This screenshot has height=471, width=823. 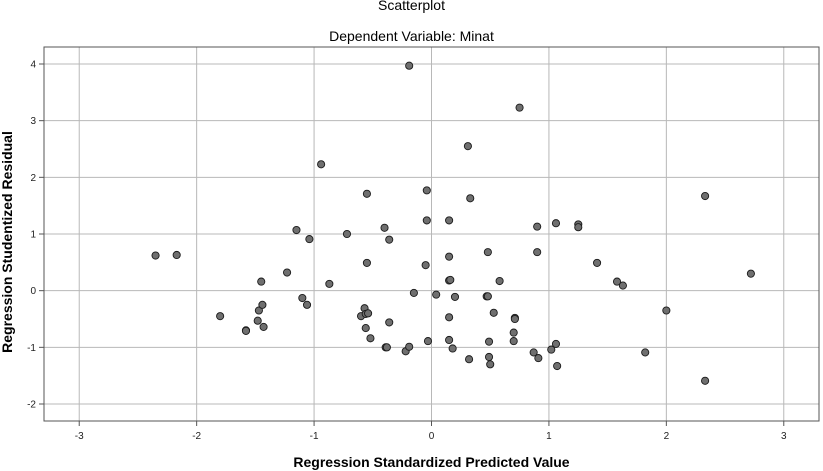 I want to click on x-tick-label: 1, so click(x=549, y=436).